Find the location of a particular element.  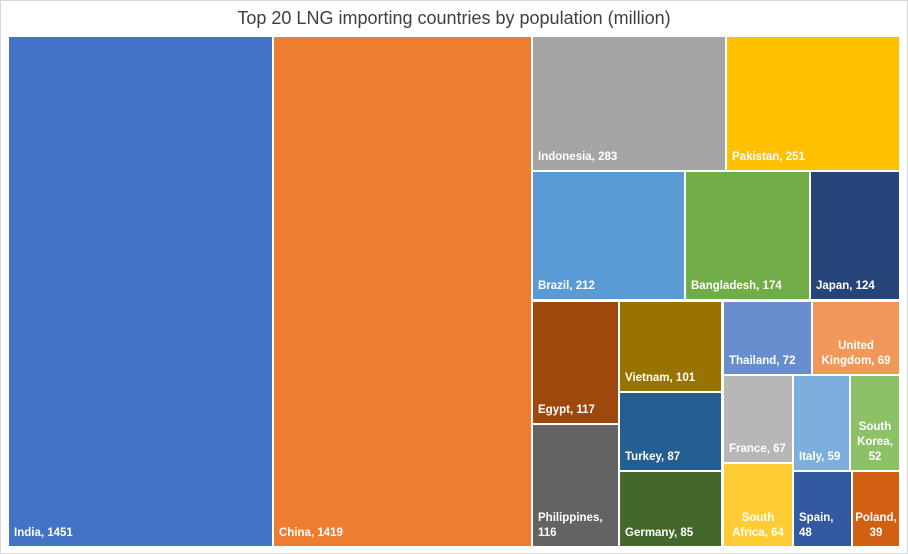

treemap-tile-france: France, 67 is located at coordinates (758, 419).